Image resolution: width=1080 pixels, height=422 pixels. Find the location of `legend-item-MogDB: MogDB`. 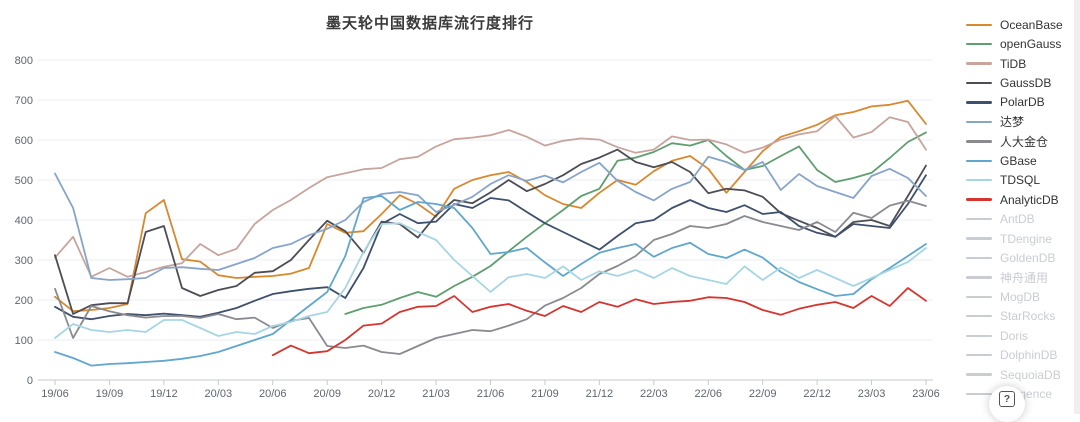

legend-item-MogDB: MogDB is located at coordinates (1021, 296).